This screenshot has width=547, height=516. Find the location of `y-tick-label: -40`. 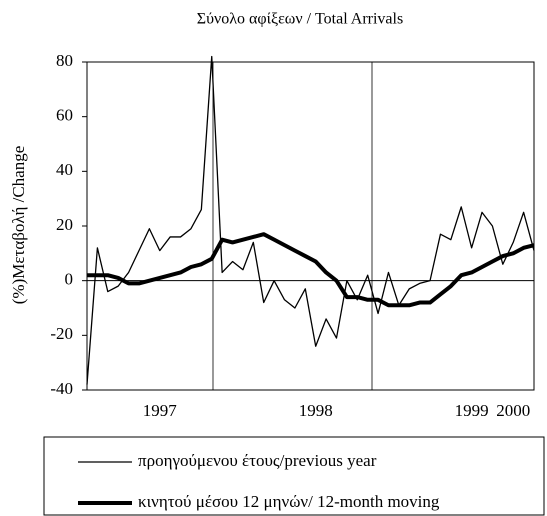

y-tick-label: -40 is located at coordinates (61, 388).